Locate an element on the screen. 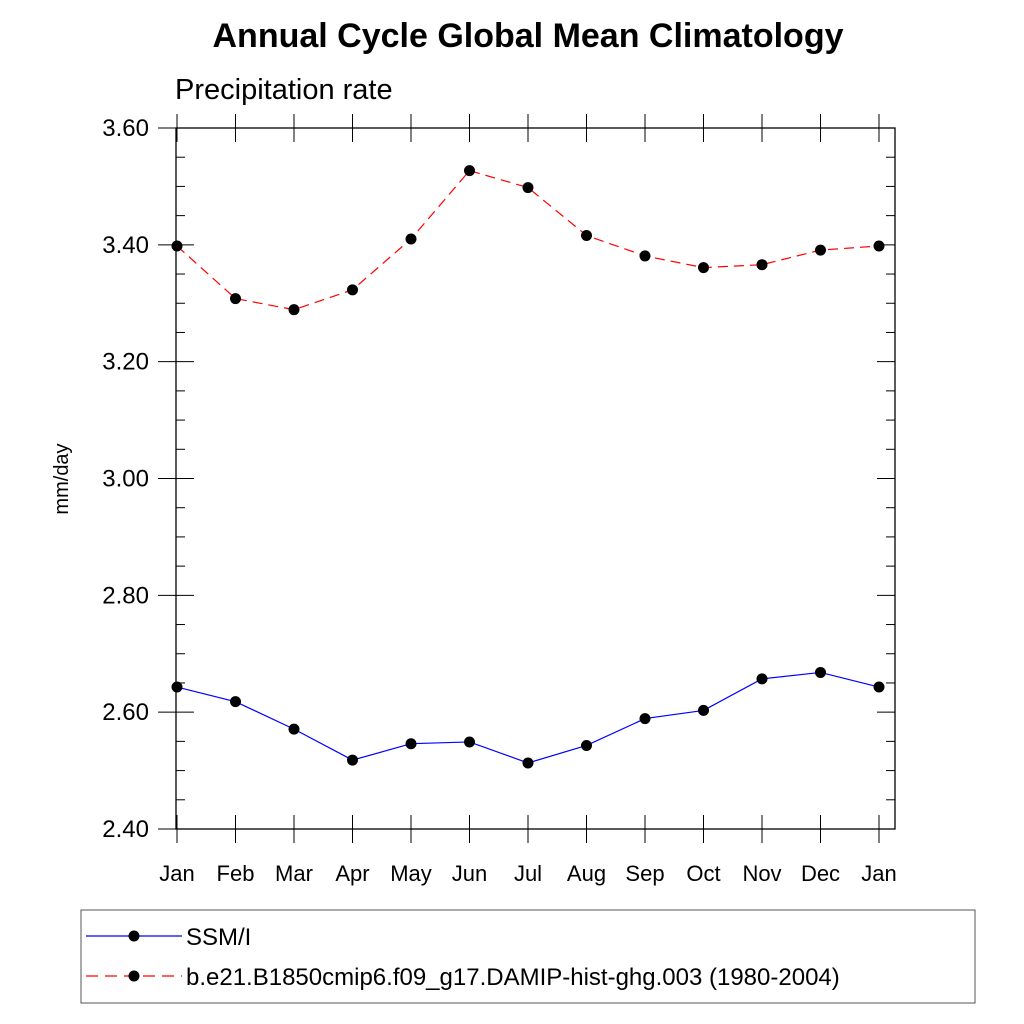  x-tick-label: Sep is located at coordinates (644, 873).